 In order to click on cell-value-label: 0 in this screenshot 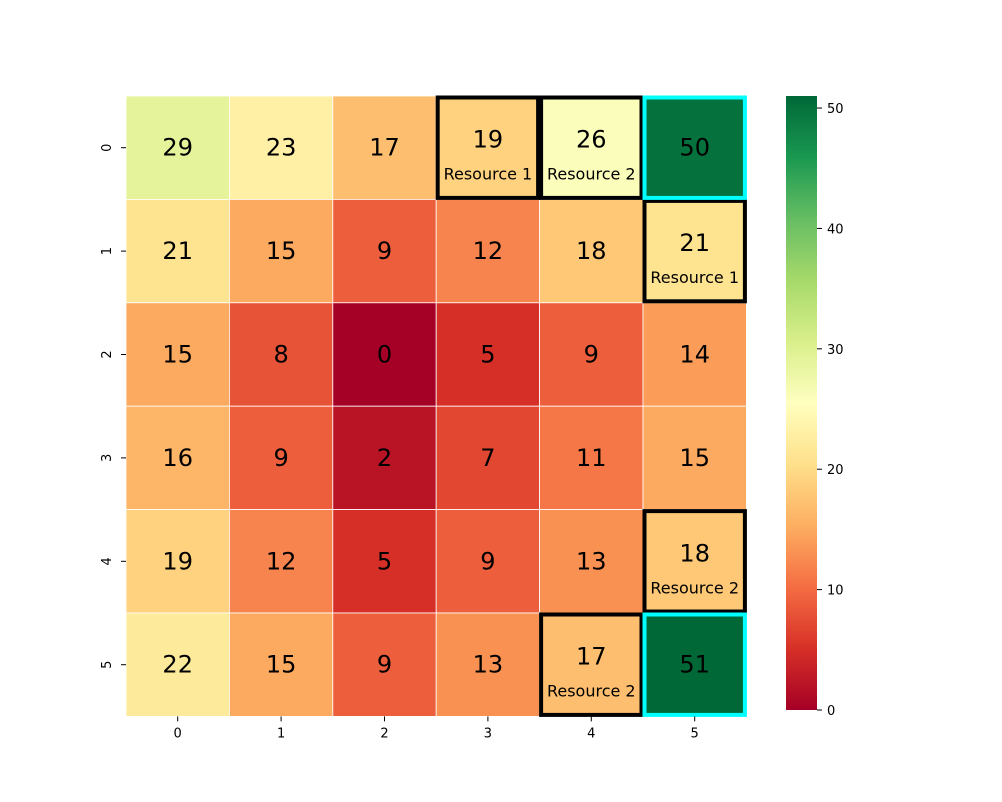, I will do `click(384, 355)`.